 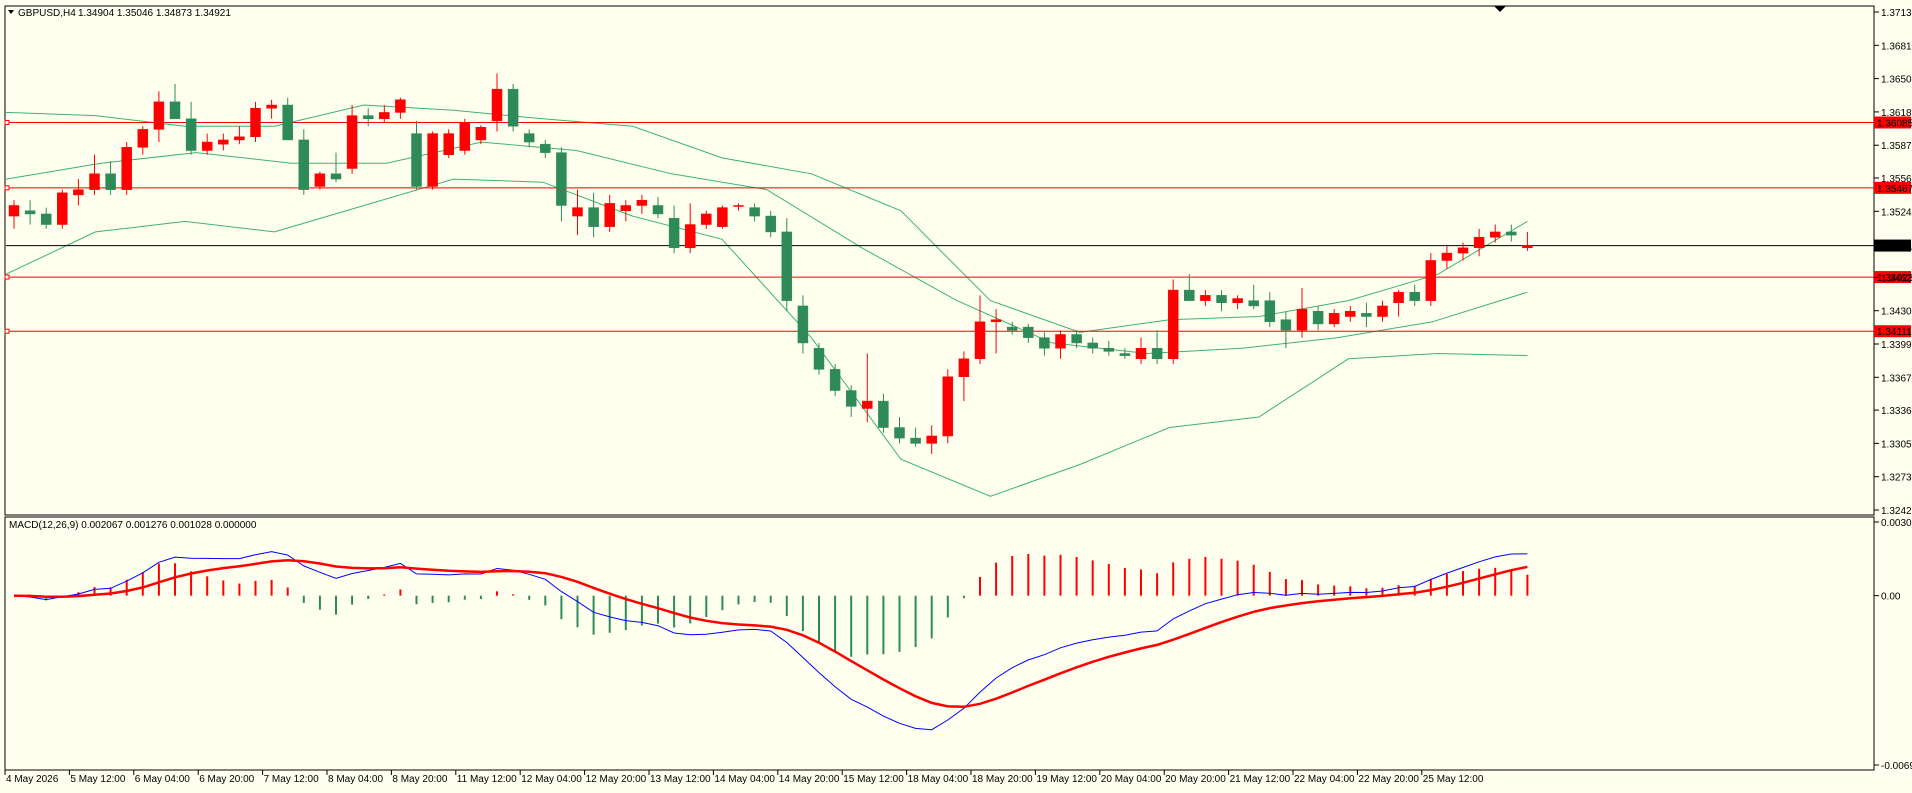 I want to click on price-tick-label: 1.36500, so click(x=1896, y=80).